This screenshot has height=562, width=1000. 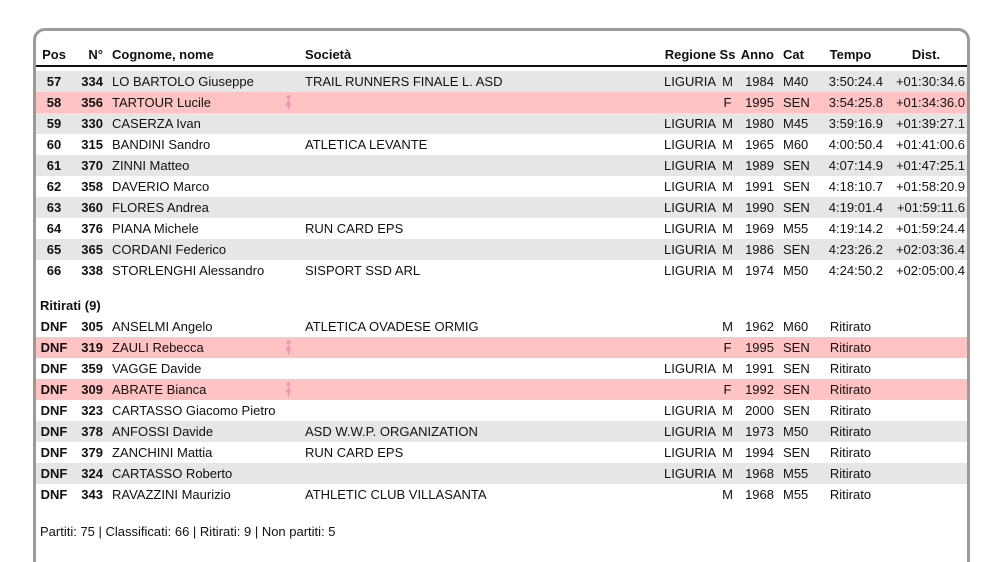 I want to click on cell-club: ASD W.W.P. ORGANIZATION, so click(x=391, y=431).